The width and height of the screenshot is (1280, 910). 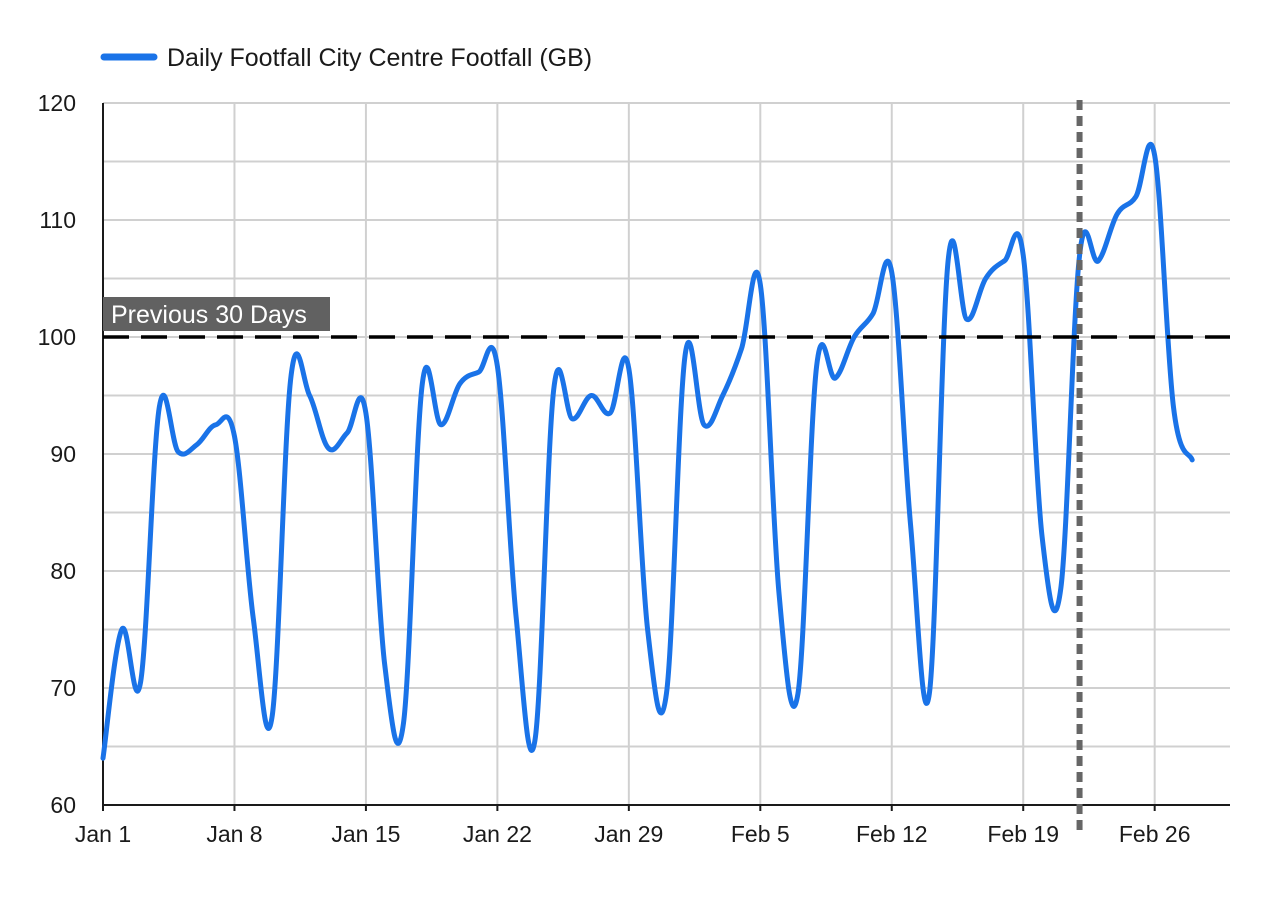 What do you see at coordinates (57, 220) in the screenshot?
I see `y-tick-label: 110` at bounding box center [57, 220].